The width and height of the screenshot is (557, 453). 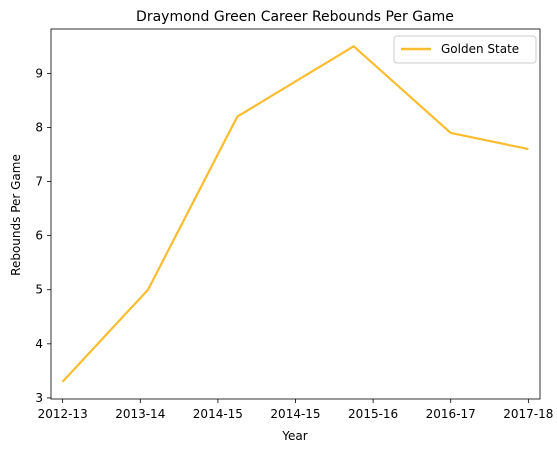 I want to click on y-tick-label: 5, so click(x=39, y=290).